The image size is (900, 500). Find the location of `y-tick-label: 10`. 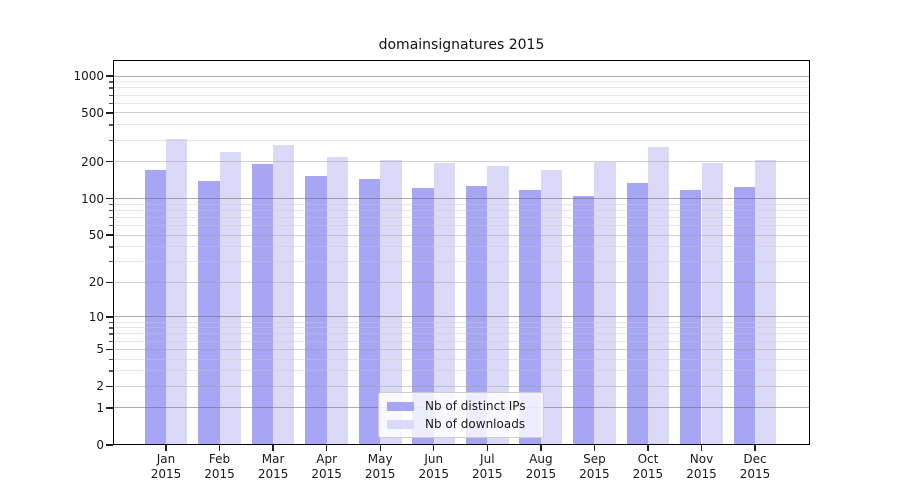

y-tick-label: 10 is located at coordinates (96, 316).